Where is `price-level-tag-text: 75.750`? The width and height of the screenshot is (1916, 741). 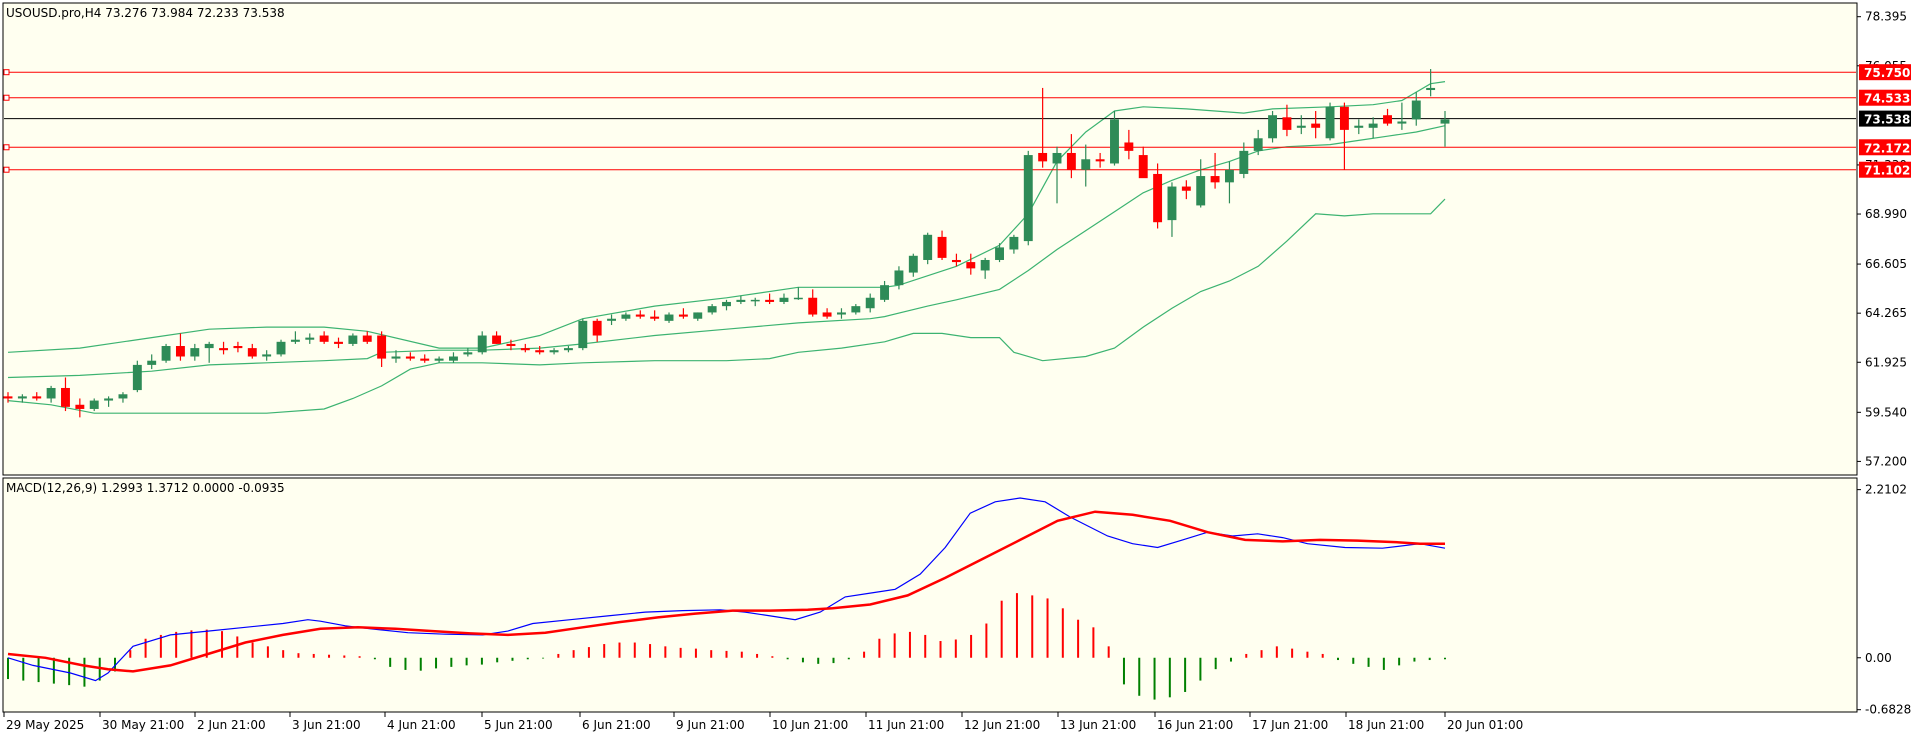
price-level-tag-text: 75.750 is located at coordinates (1887, 73).